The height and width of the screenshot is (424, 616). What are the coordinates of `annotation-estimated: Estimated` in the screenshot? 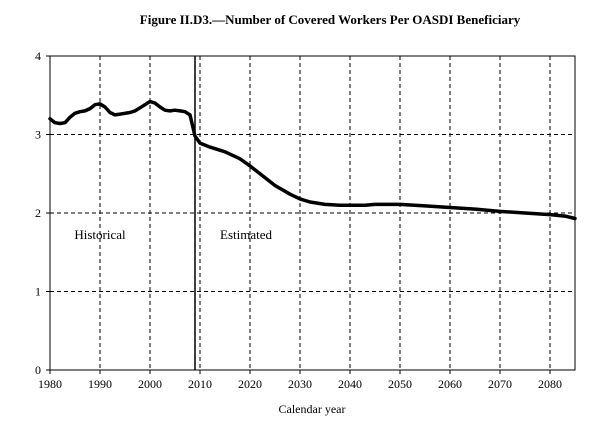 It's located at (246, 234).